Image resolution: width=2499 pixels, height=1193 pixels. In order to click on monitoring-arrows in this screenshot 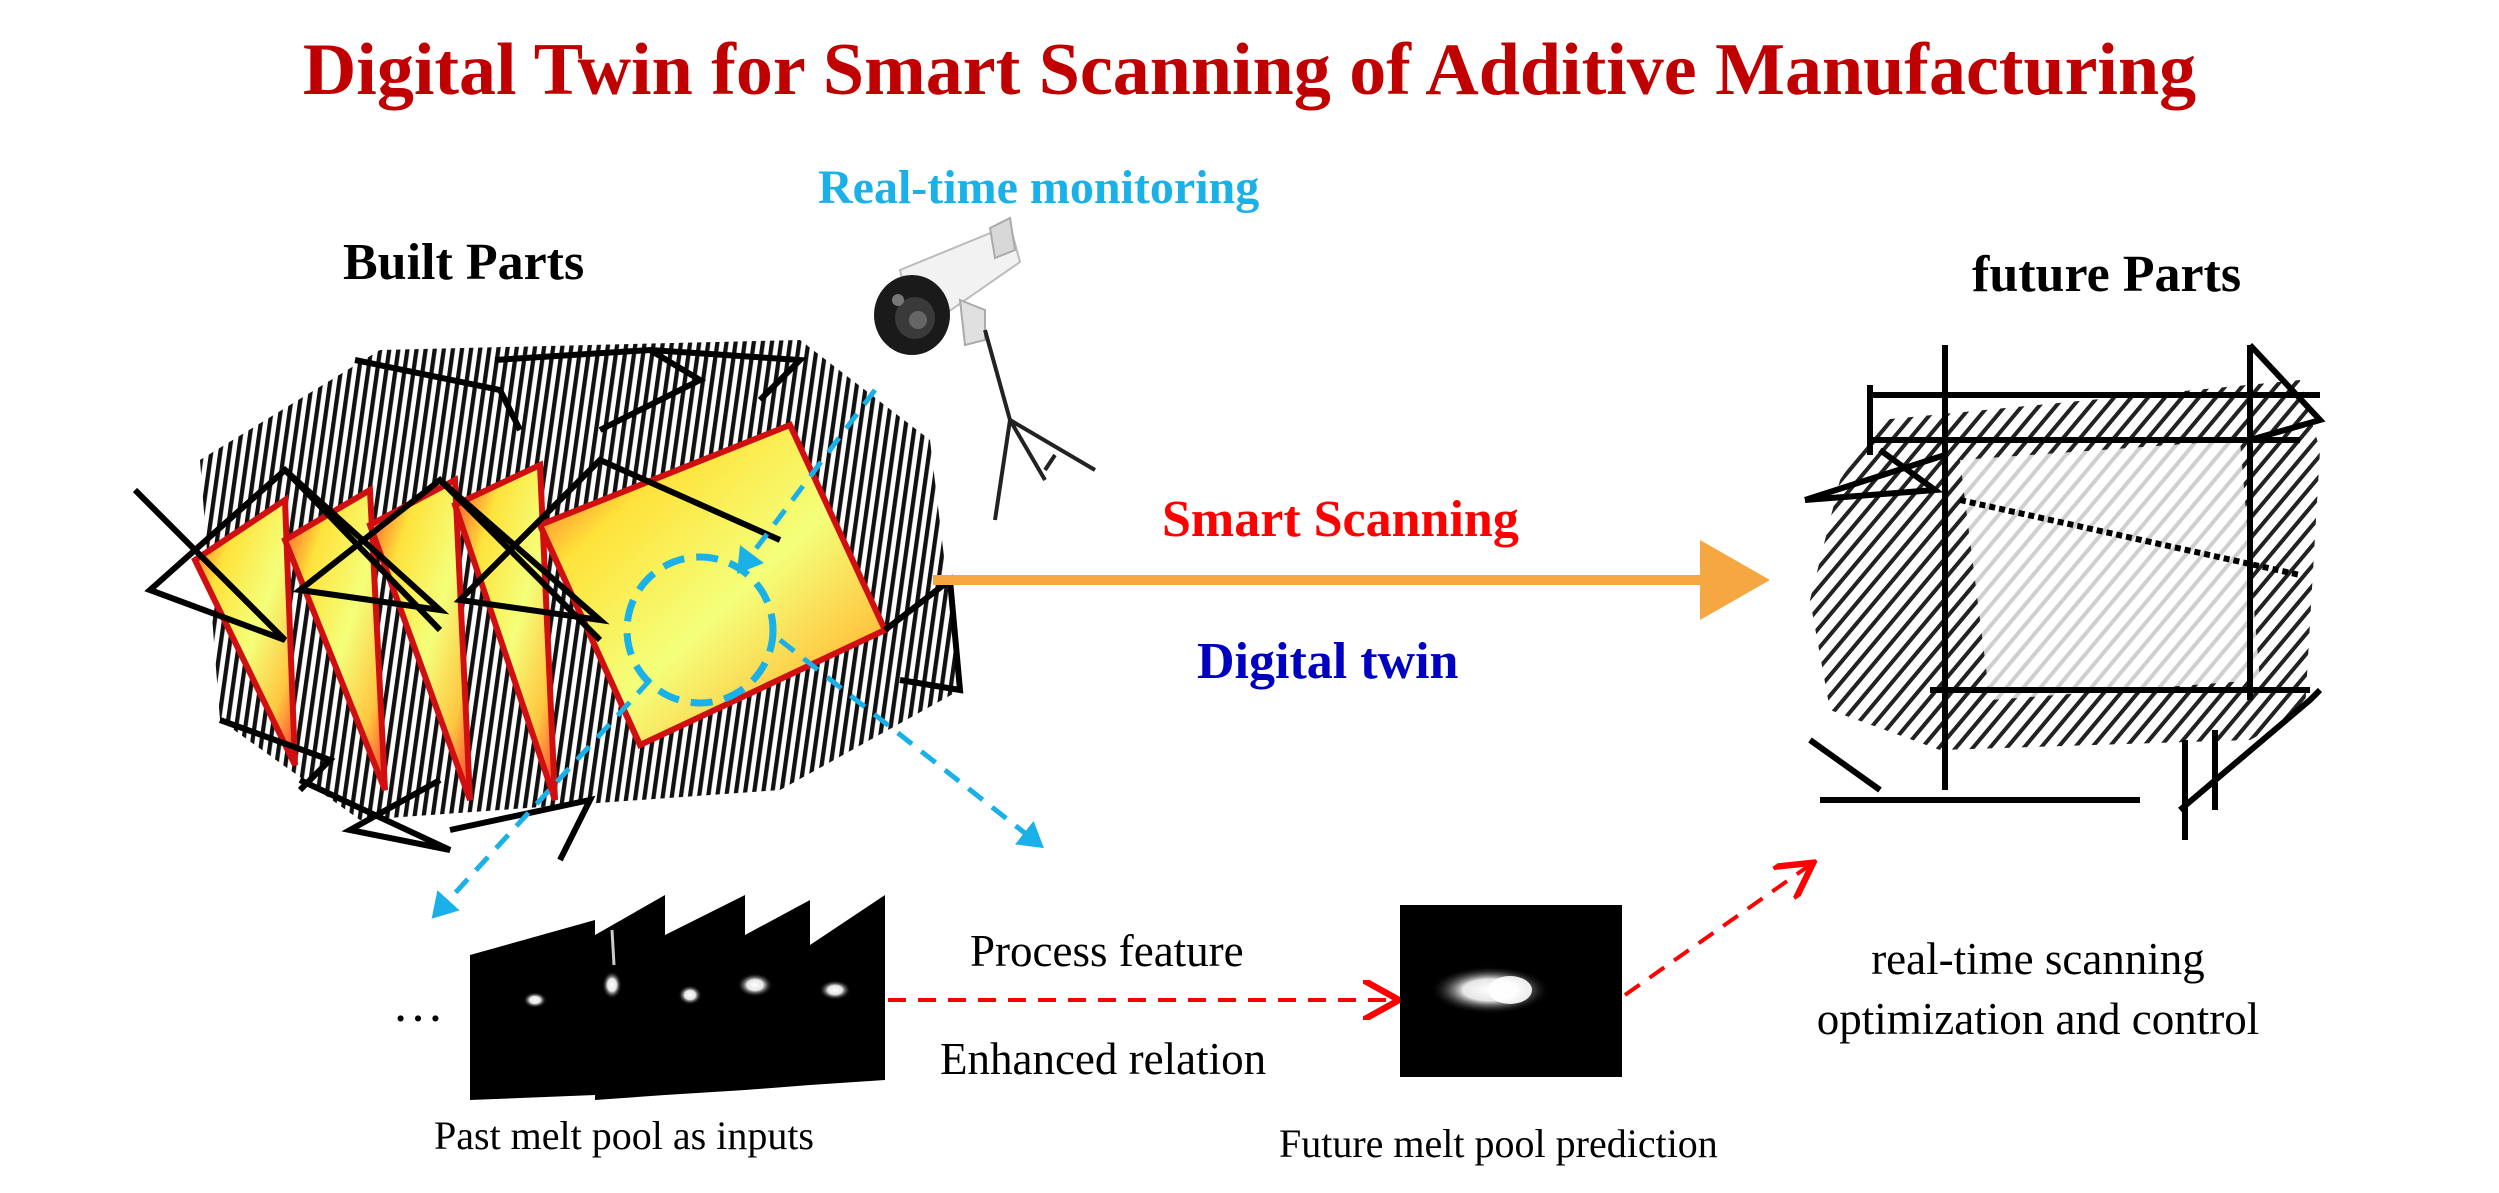, I will do `click(737, 653)`.